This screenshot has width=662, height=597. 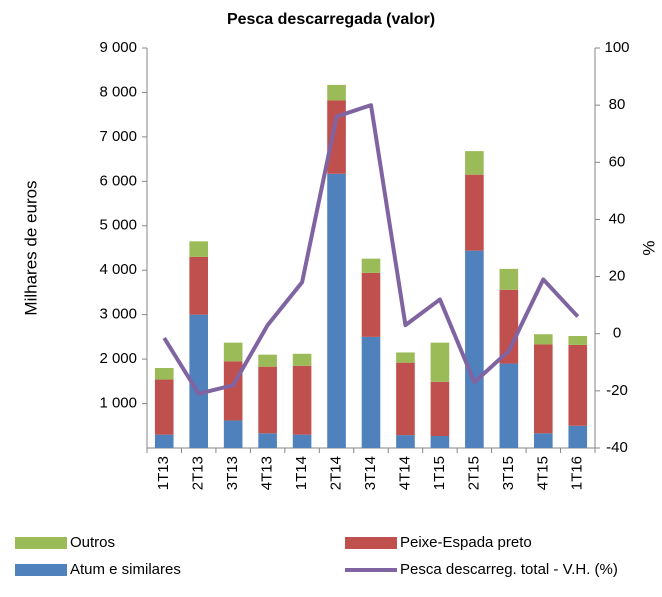 What do you see at coordinates (118, 47) in the screenshot?
I see `y-tick-label: 9 000` at bounding box center [118, 47].